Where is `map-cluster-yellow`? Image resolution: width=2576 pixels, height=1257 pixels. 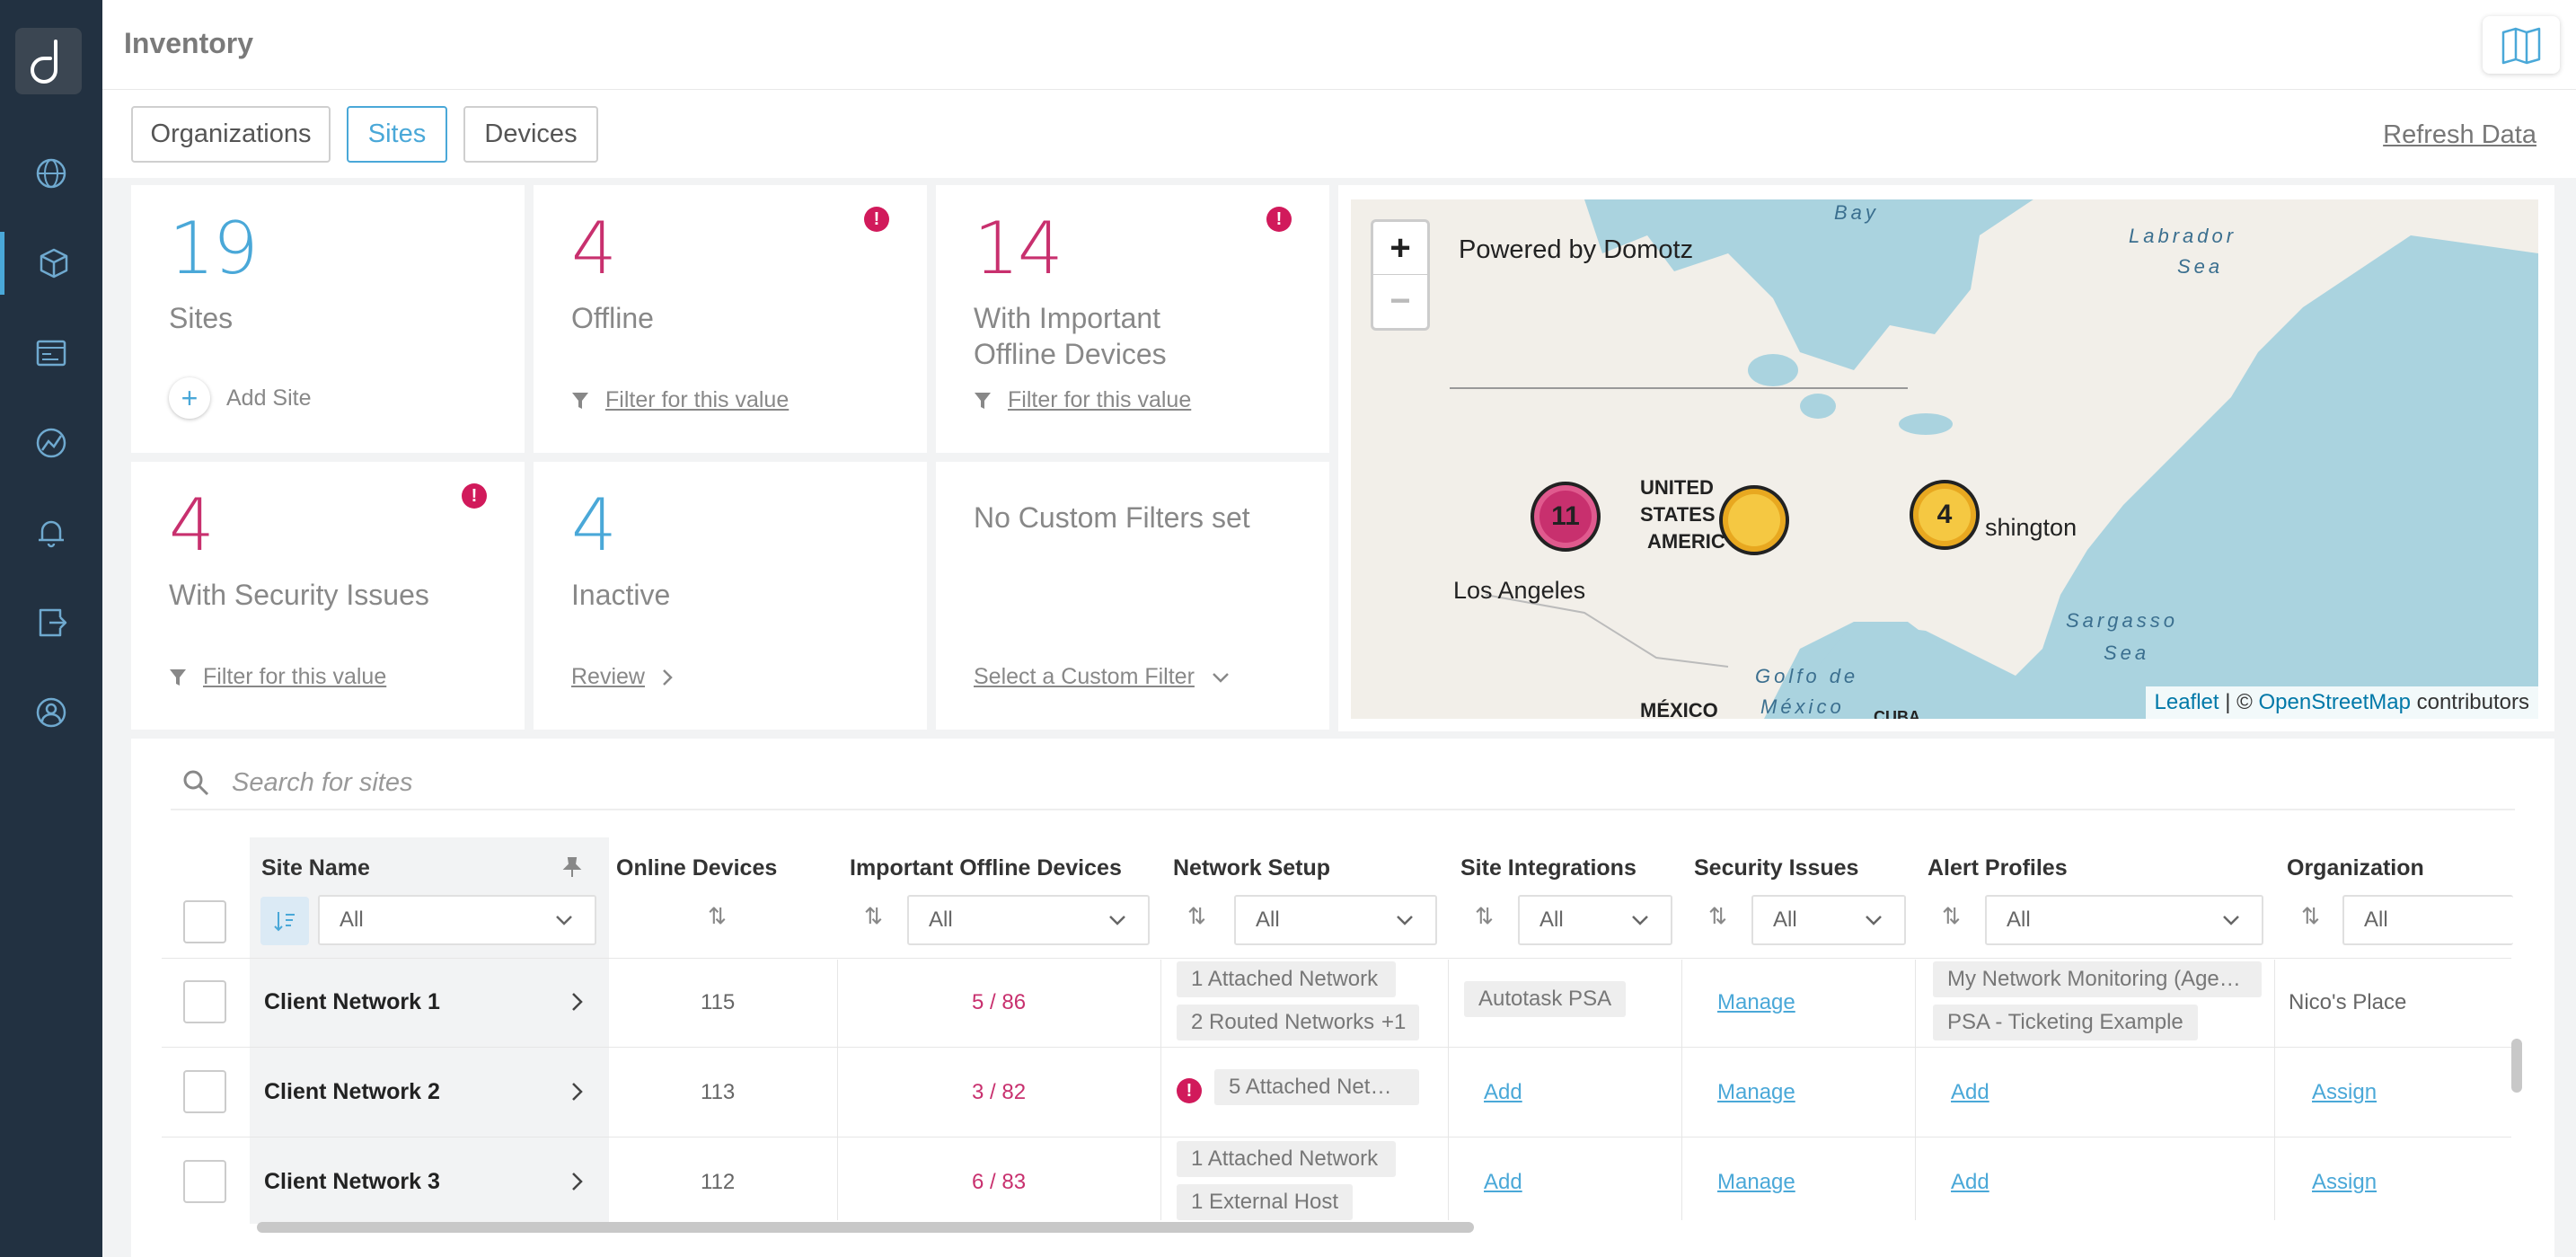
map-cluster-yellow is located at coordinates (1754, 520).